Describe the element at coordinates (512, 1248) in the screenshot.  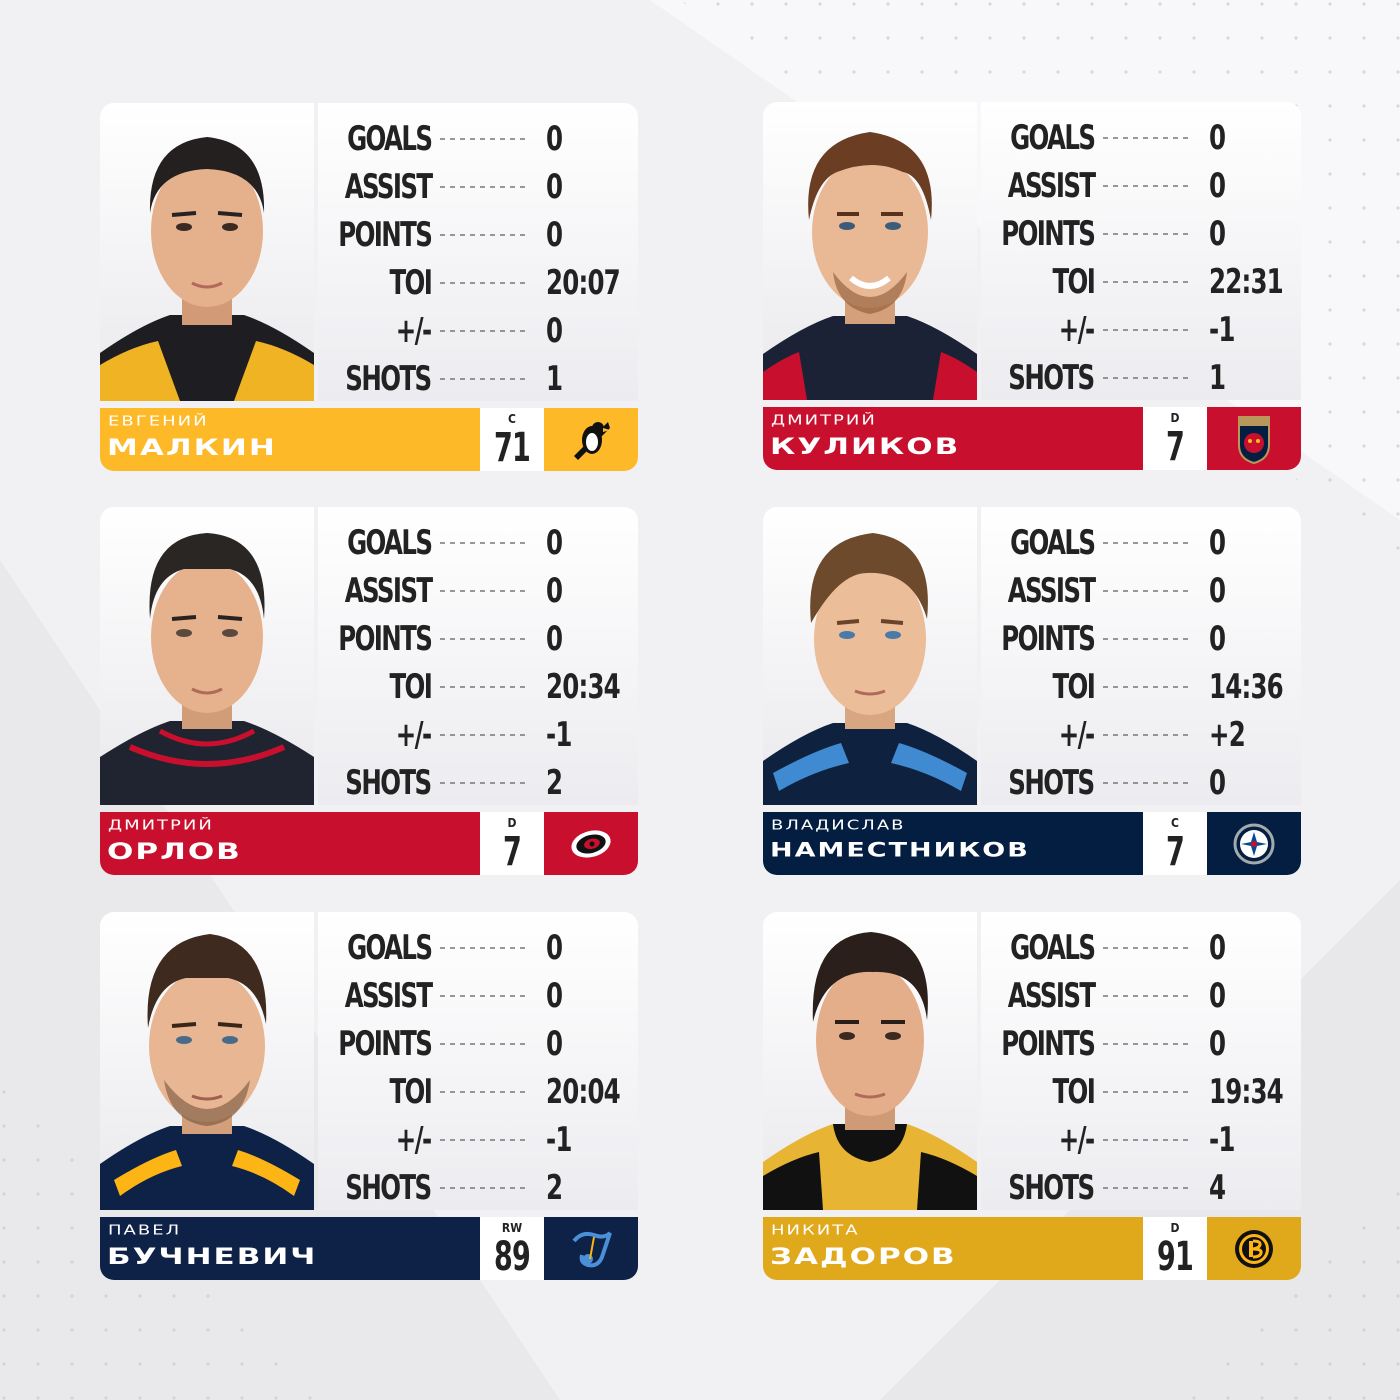
I see `position-number-box: RW 89` at that location.